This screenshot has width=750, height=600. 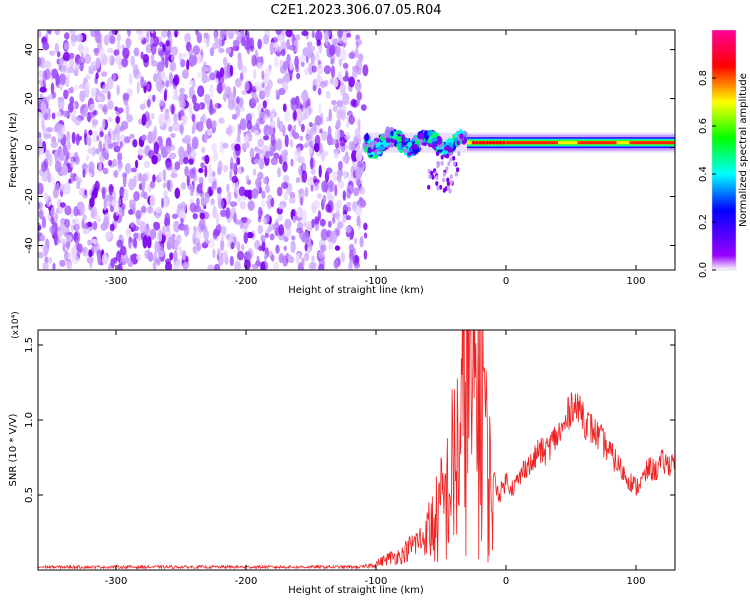 What do you see at coordinates (571, 143) in the screenshot?
I see `heatmap-band-layer` at bounding box center [571, 143].